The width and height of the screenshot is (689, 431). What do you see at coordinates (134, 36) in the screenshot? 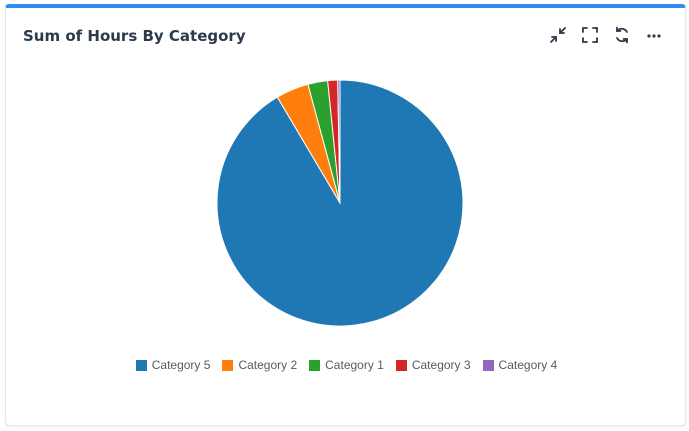
I see `card-title: Sum of Hours By Category` at bounding box center [134, 36].